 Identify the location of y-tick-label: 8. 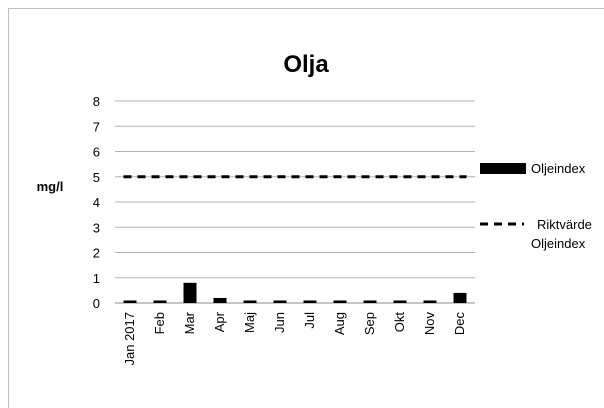
(96, 101).